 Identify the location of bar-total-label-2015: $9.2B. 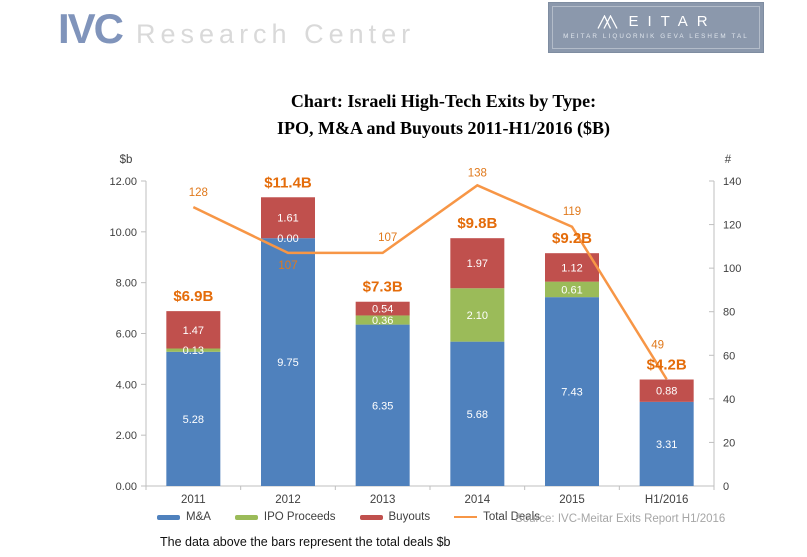
(572, 238).